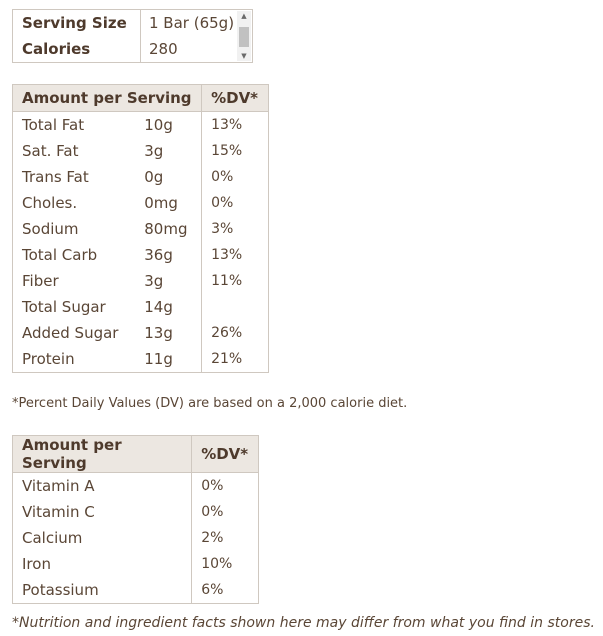  Describe the element at coordinates (234, 333) in the screenshot. I see `nutrient-dv: 26%` at that location.